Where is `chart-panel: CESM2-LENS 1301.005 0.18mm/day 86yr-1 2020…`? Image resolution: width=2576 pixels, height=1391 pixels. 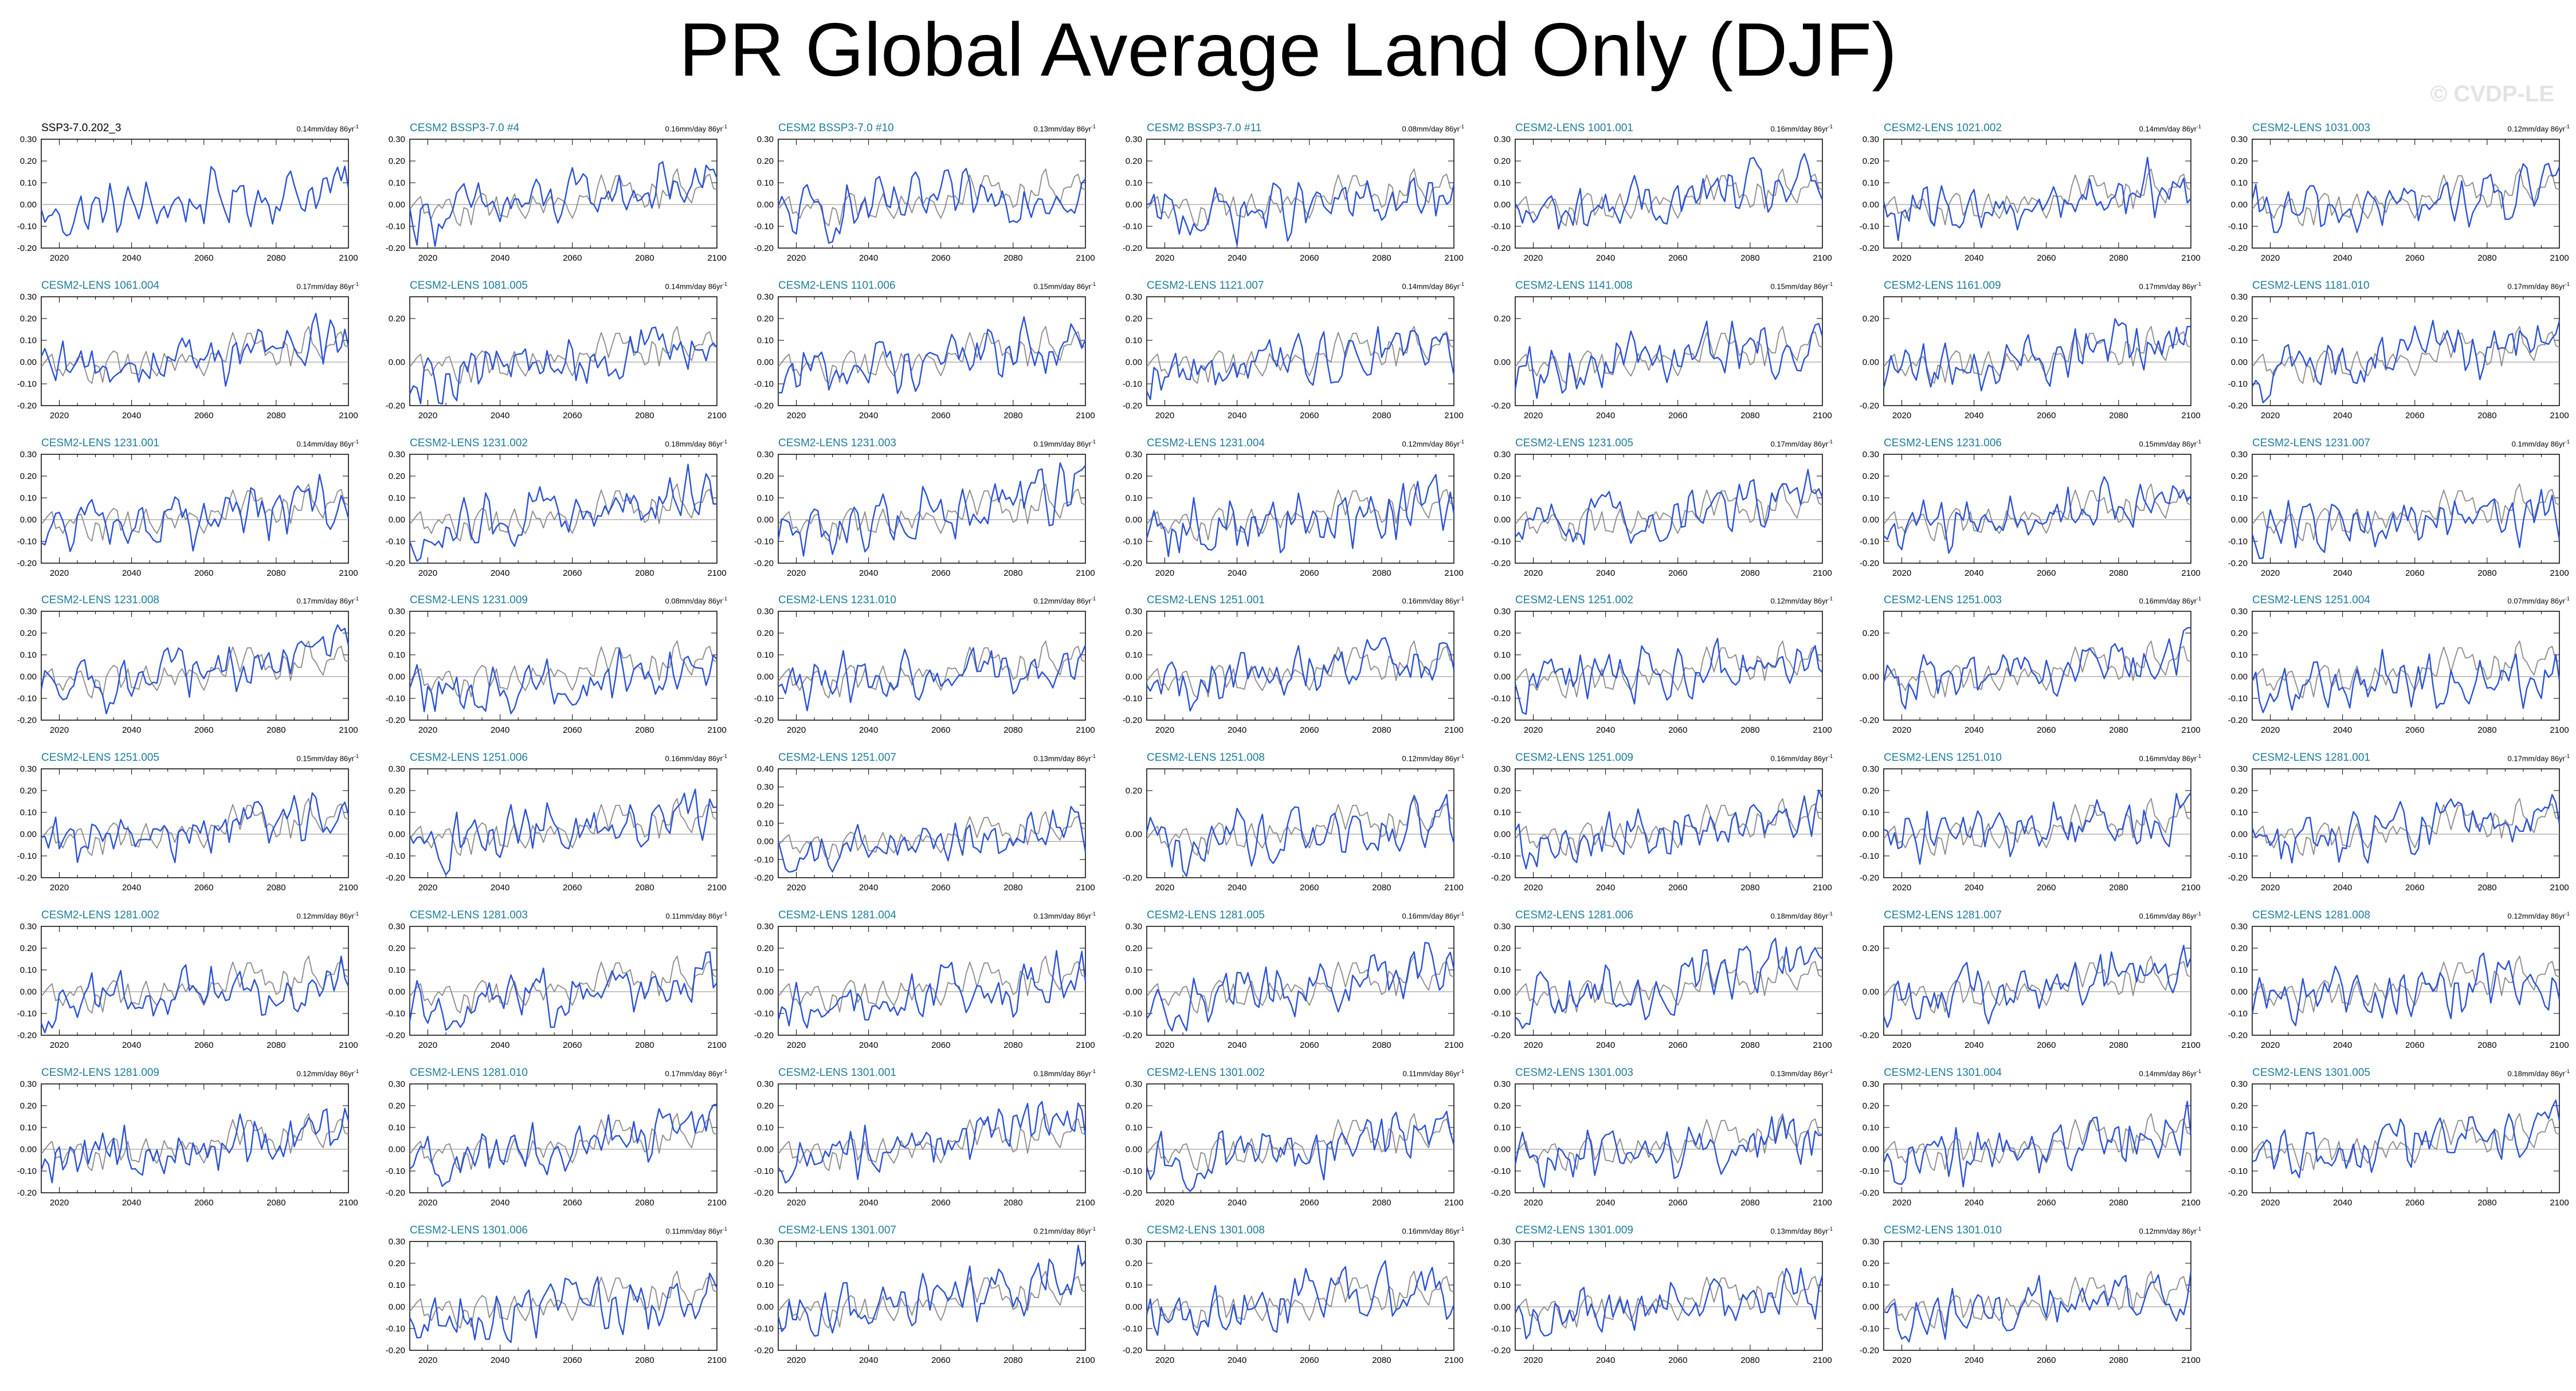
chart-panel: CESM2-LENS 1301.005 0.18mm/day 86yr-1 2020… is located at coordinates (2393, 1144).